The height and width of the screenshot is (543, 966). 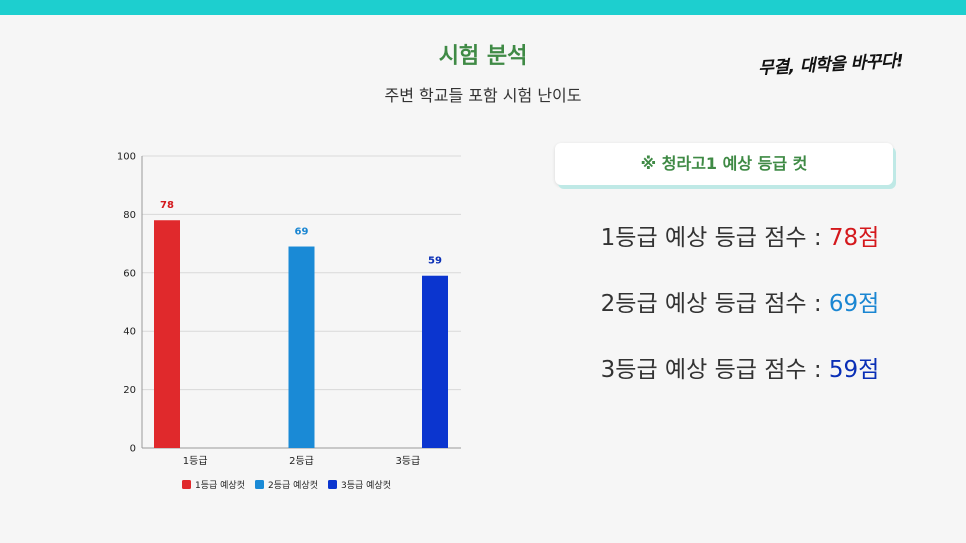 I want to click on legend-label: 2등급 예상컷, so click(x=293, y=485).